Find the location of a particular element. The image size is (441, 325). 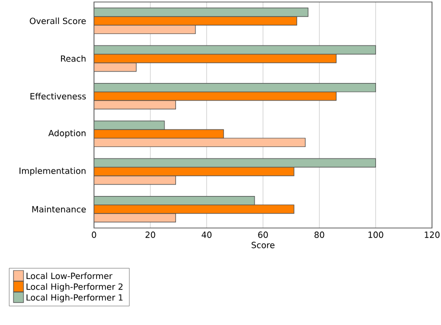

y-tick-label: Overall Score is located at coordinates (58, 21).